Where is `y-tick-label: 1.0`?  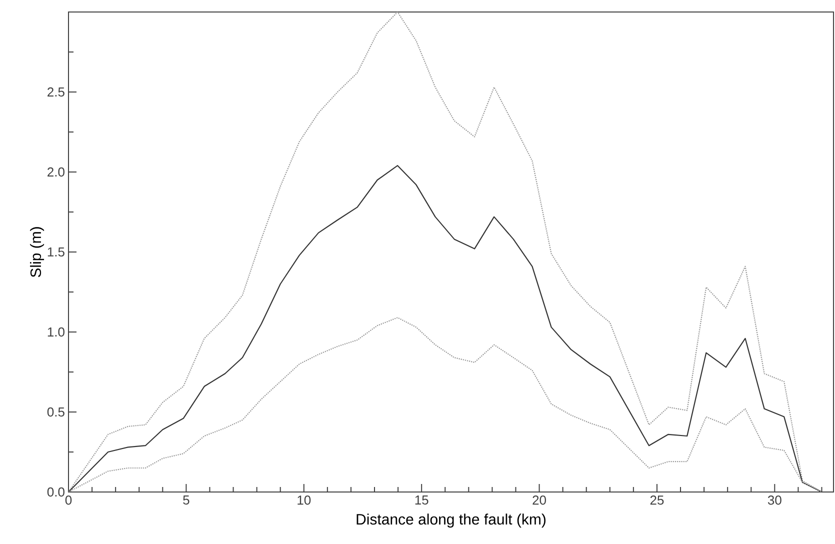 y-tick-label: 1.0 is located at coordinates (56, 332).